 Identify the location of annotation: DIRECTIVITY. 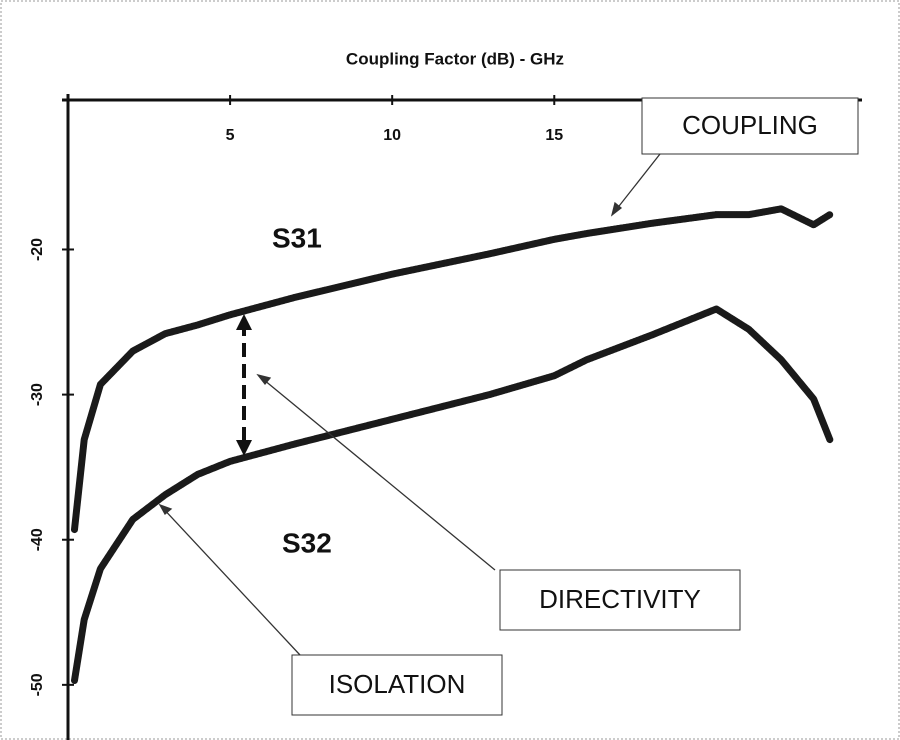
(620, 599).